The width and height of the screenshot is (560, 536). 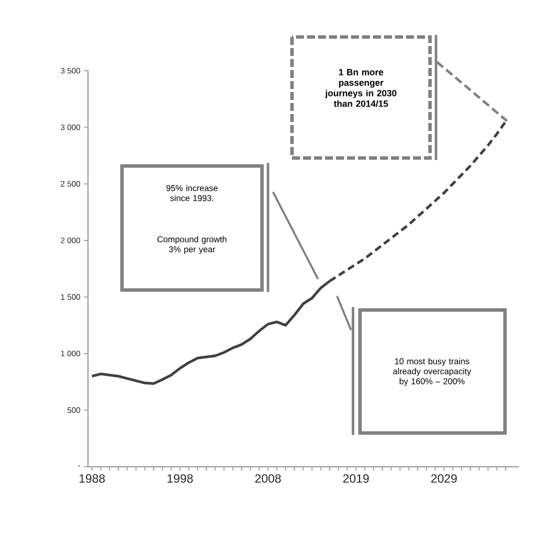 What do you see at coordinates (70, 353) in the screenshot?
I see `y-tick-label: 1 000` at bounding box center [70, 353].